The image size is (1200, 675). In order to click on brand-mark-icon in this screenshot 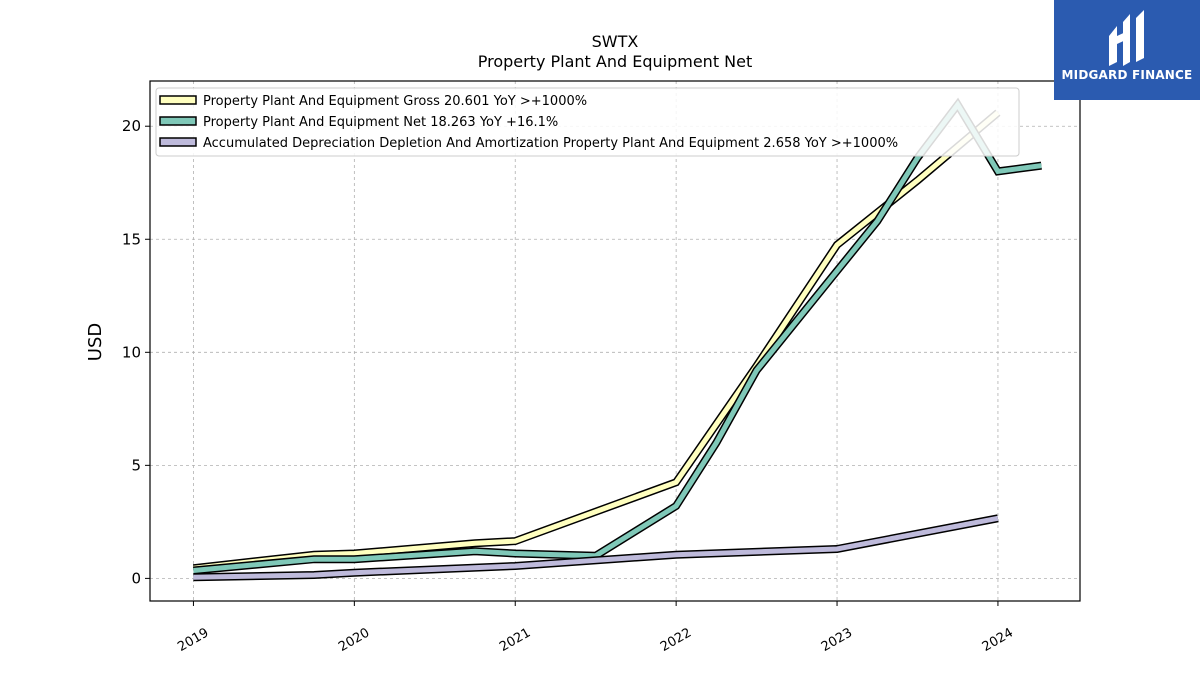, I will do `click(1126, 38)`.